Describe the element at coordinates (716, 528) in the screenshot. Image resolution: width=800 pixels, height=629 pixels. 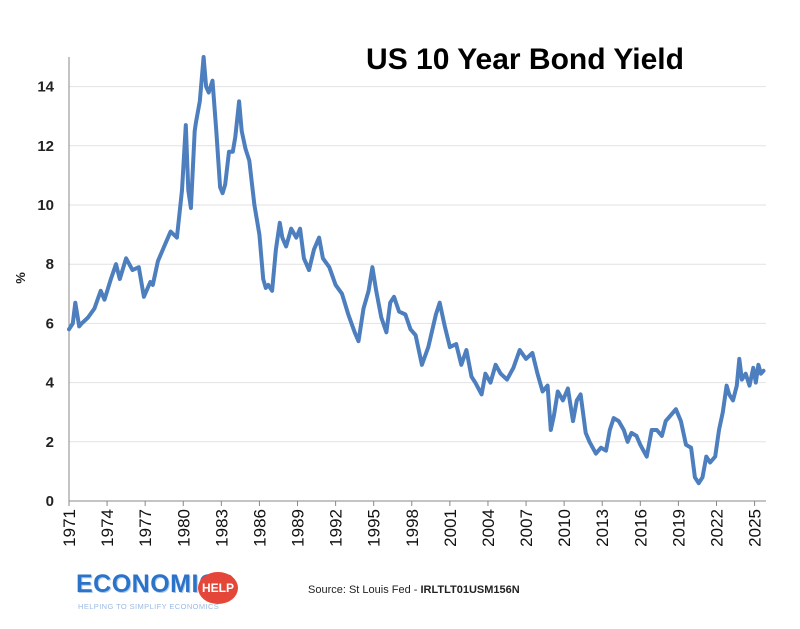
I see `x-tick-label: 2022` at that location.